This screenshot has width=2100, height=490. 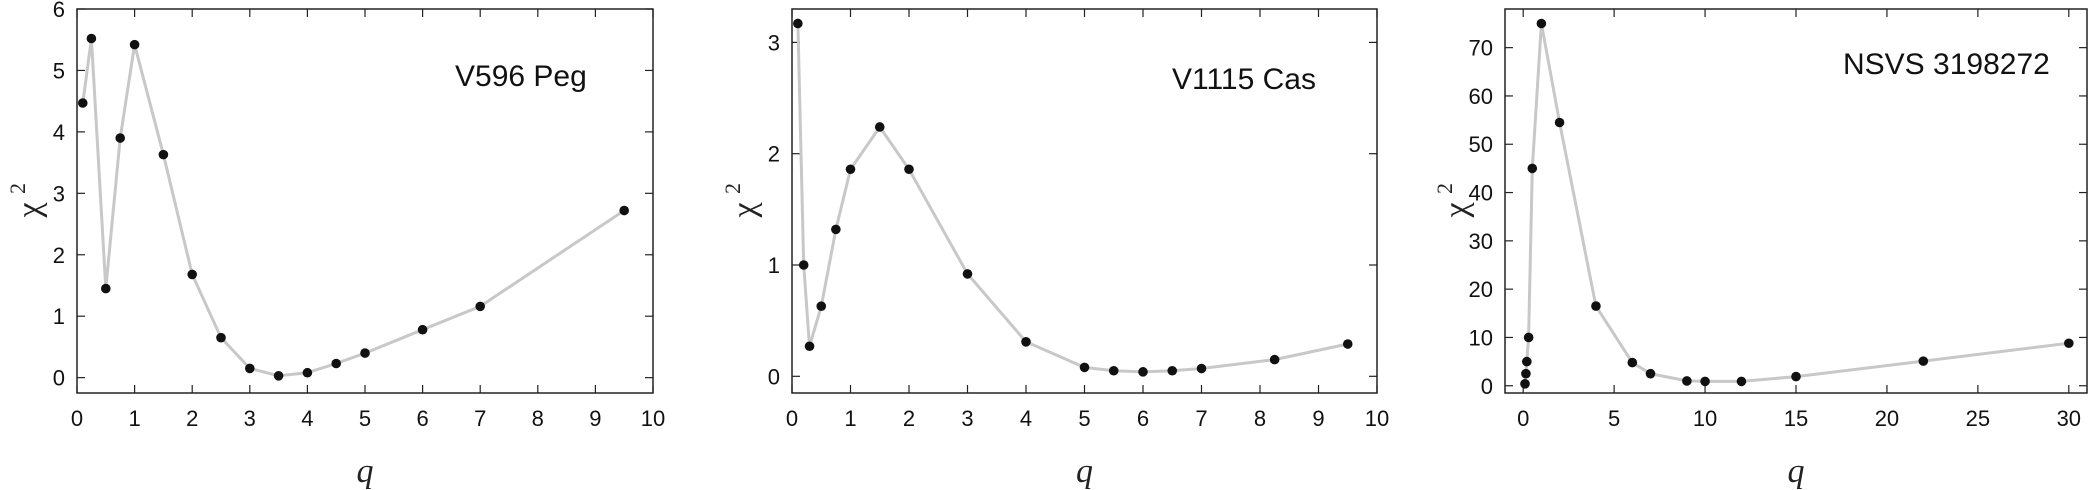 What do you see at coordinates (1481, 337) in the screenshot?
I see `y-tick-label: 10` at bounding box center [1481, 337].